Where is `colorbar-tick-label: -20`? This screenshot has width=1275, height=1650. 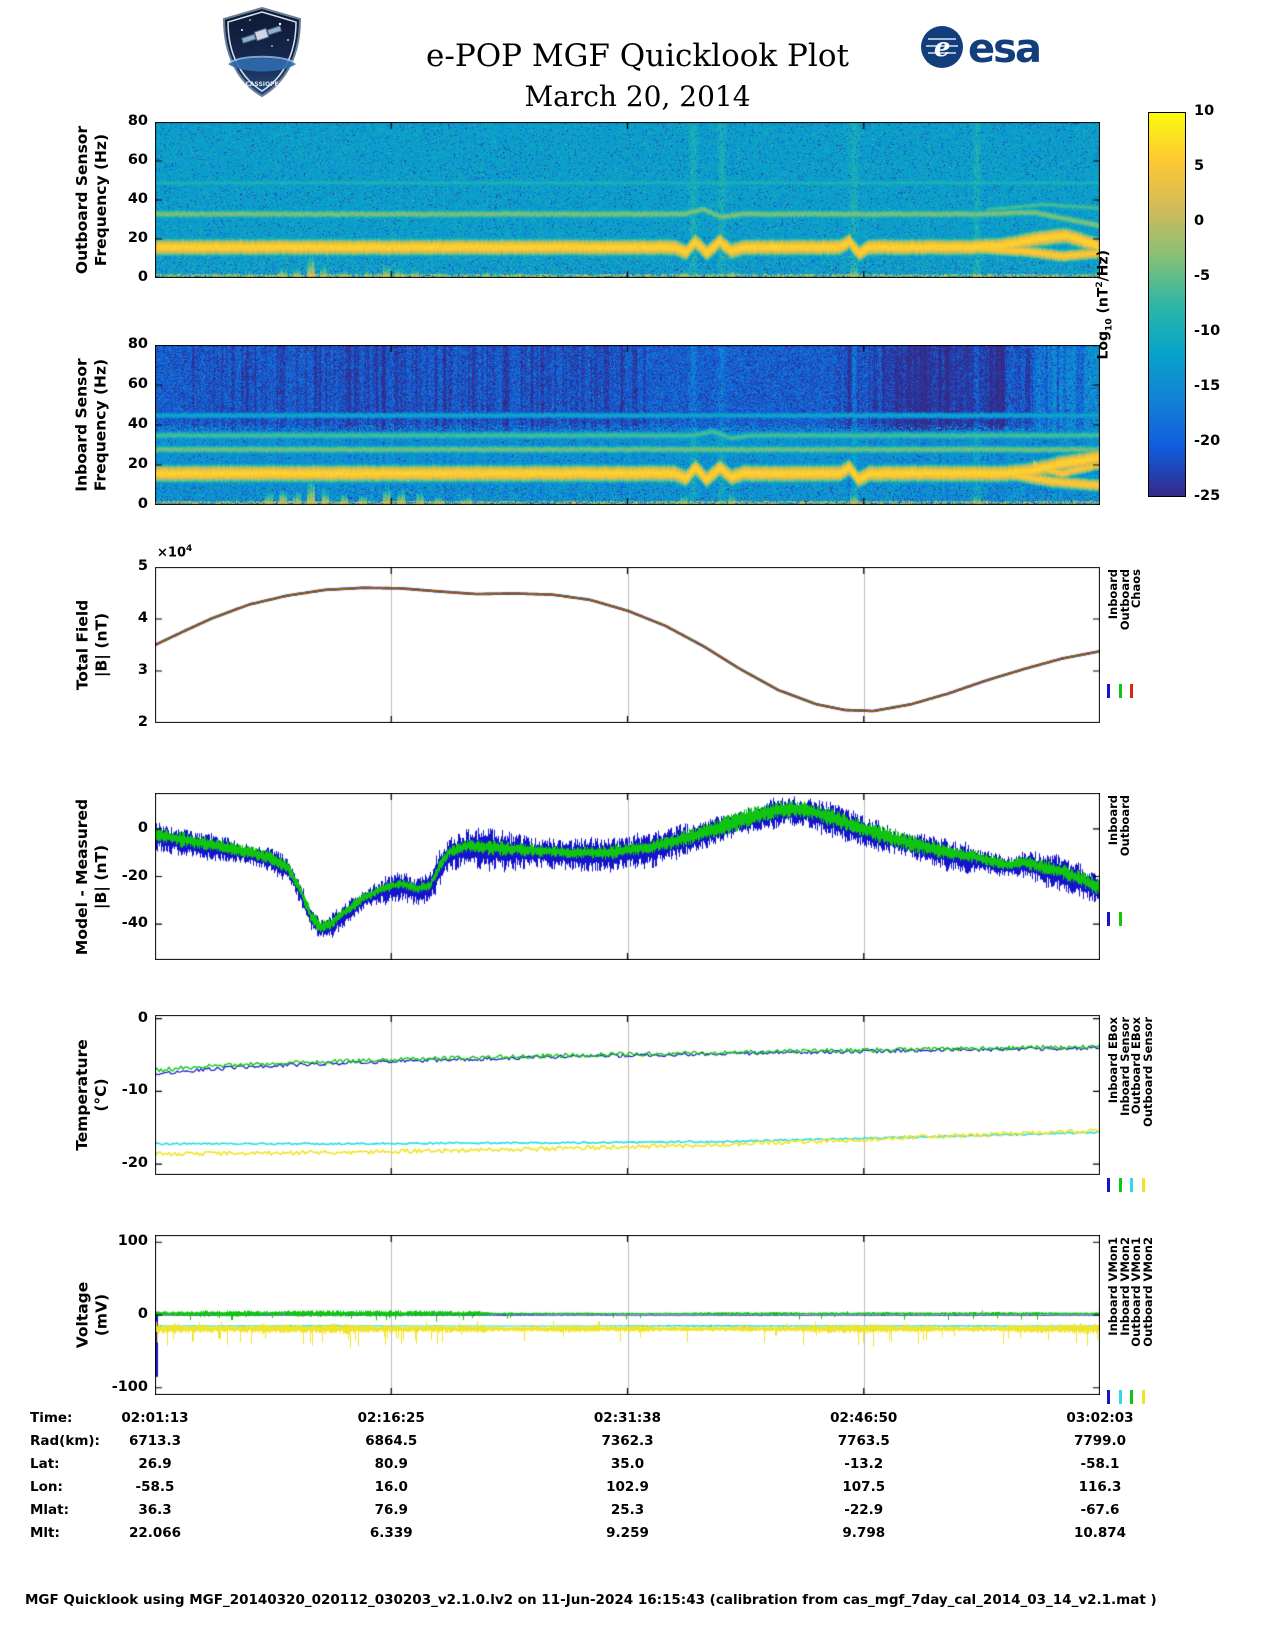
colorbar-tick-label: -20 is located at coordinates (1207, 441).